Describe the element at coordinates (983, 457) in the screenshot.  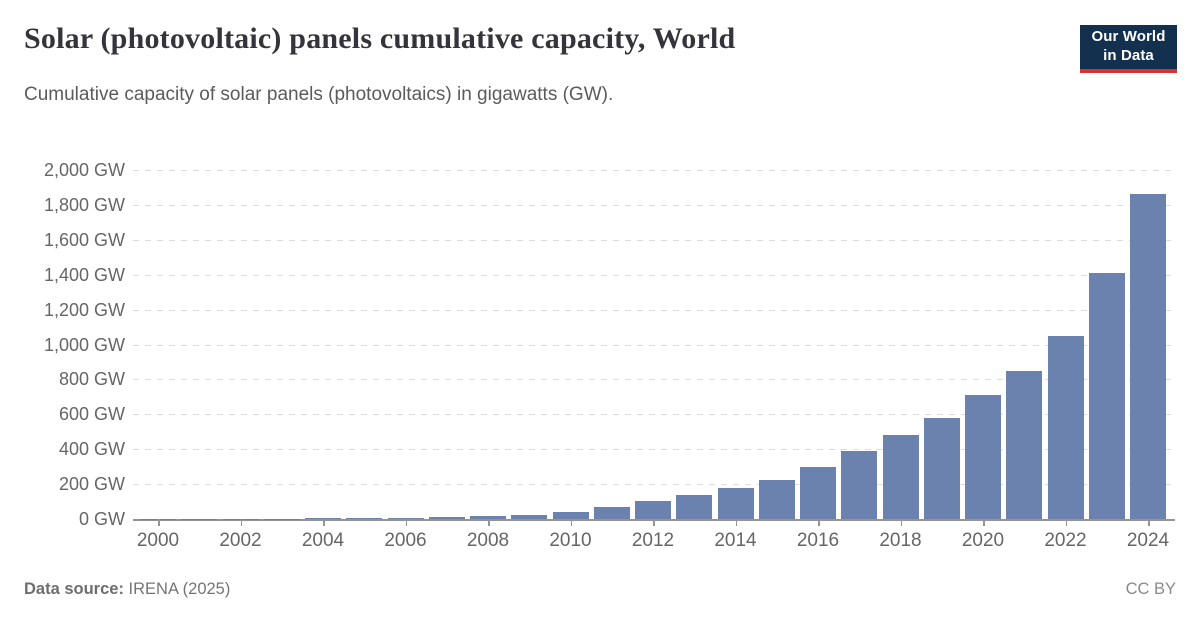
I see `bar-2020` at that location.